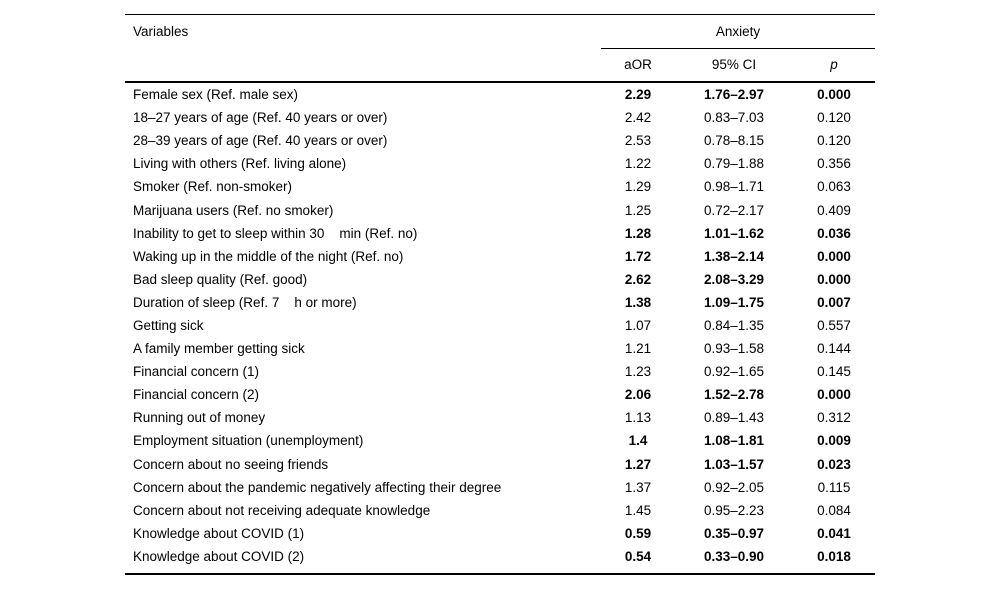  I want to click on ci-value: 0.92–1.65, so click(734, 372).